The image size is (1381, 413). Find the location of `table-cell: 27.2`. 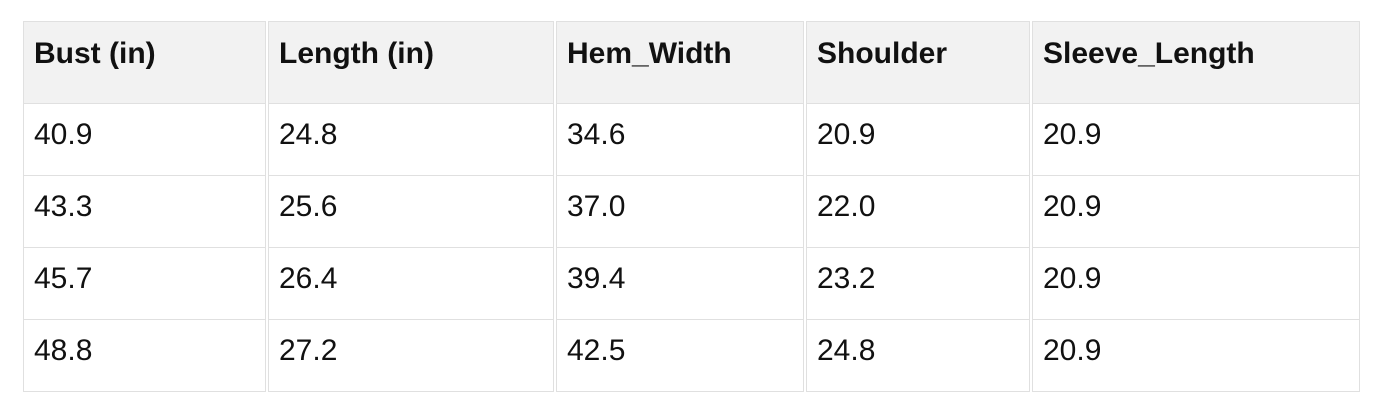

table-cell: 27.2 is located at coordinates (411, 356).